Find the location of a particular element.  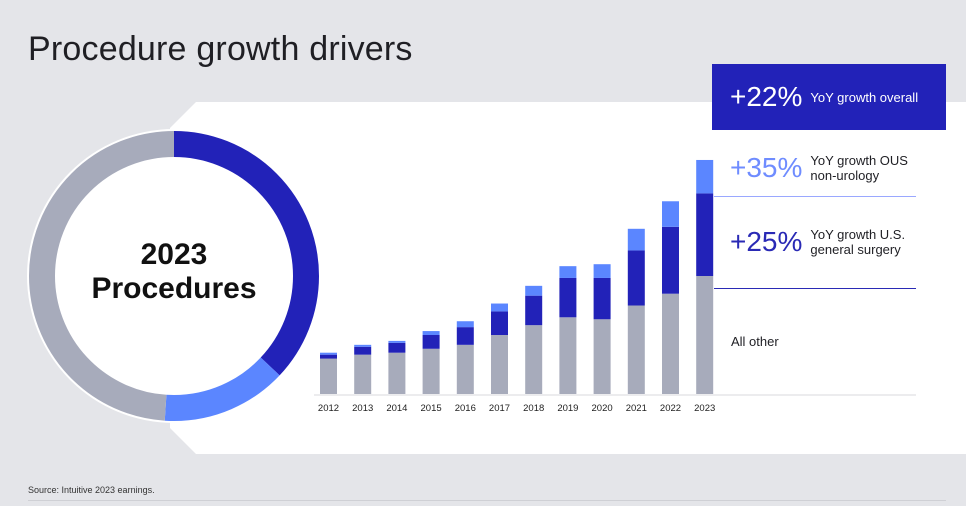

x-tick-label: 2016 is located at coordinates (465, 408).